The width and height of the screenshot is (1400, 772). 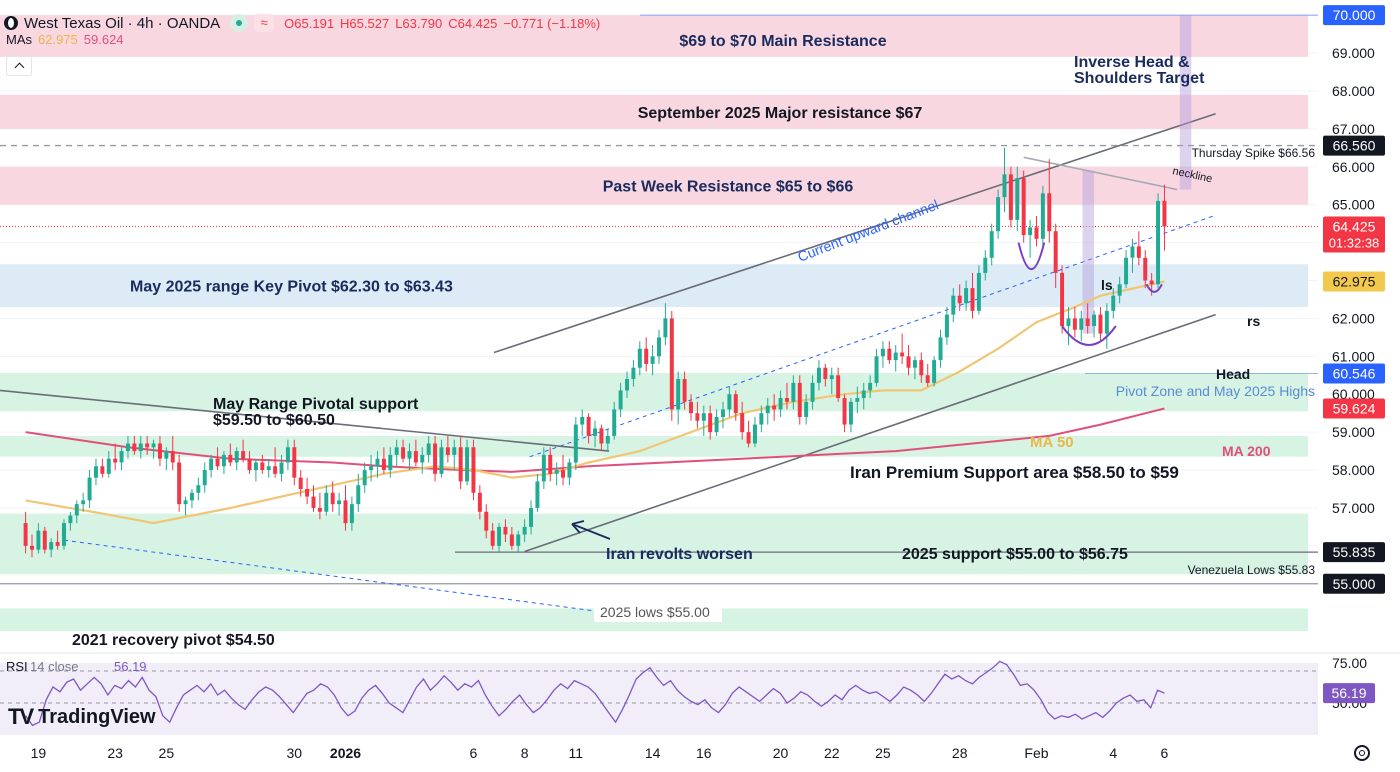 I want to click on time-tick-label: 16, so click(x=704, y=753).